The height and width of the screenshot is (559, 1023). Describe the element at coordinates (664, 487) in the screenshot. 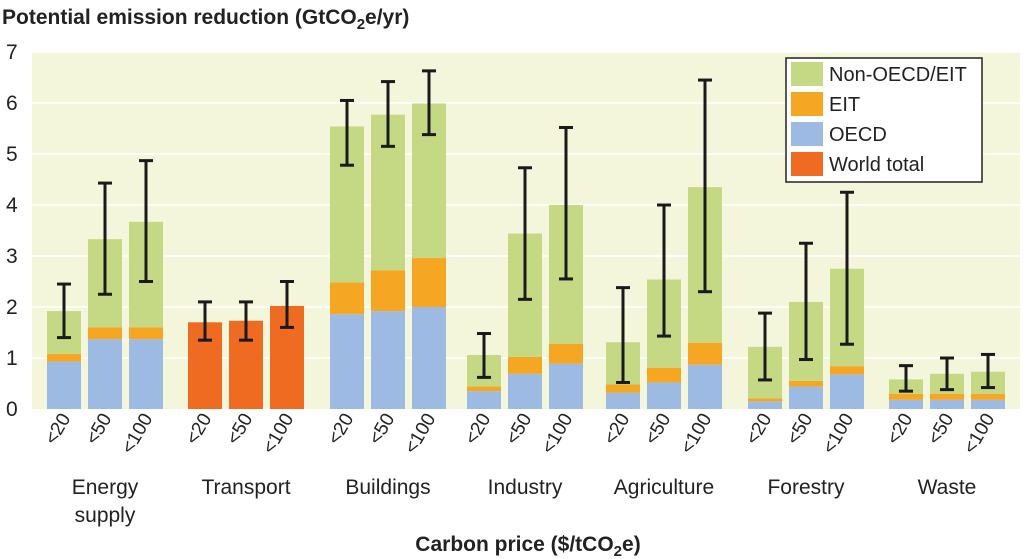

I see `category-label: Agriculture` at that location.